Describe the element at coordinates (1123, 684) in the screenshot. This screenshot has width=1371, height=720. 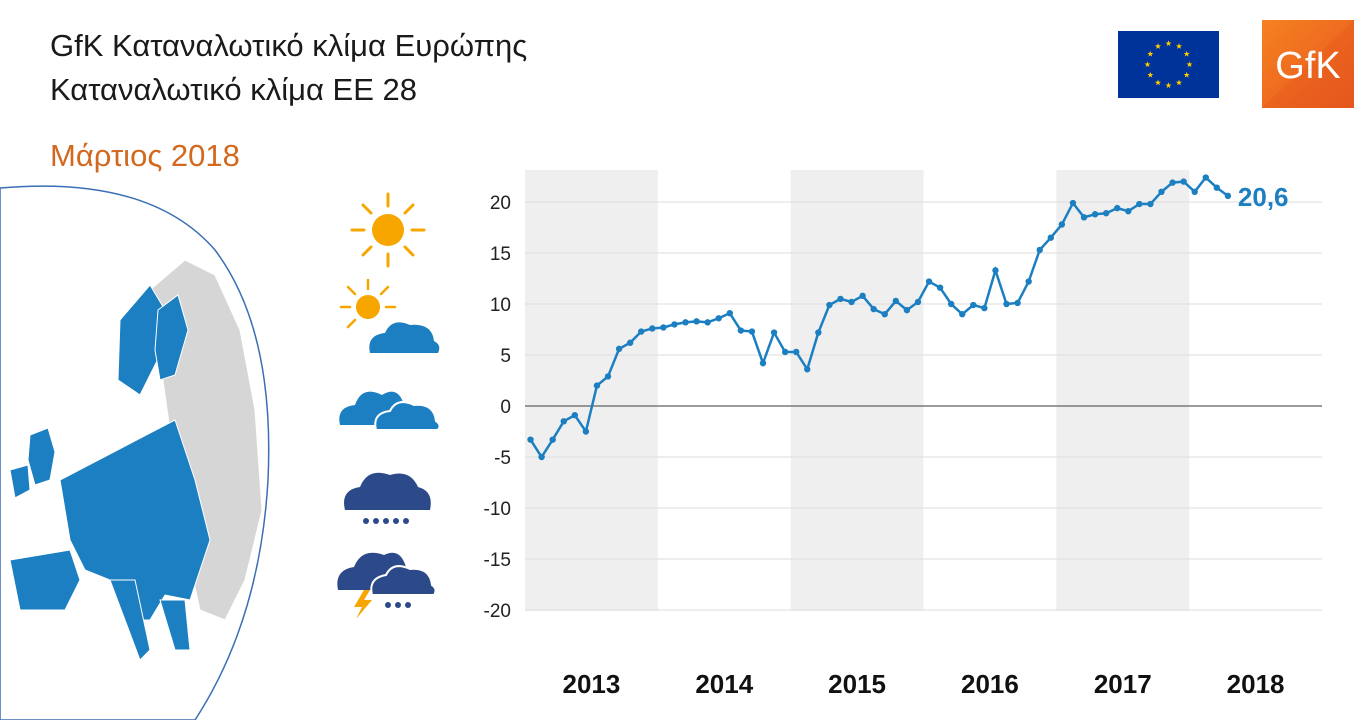
I see `x-tick-label: 2017` at that location.